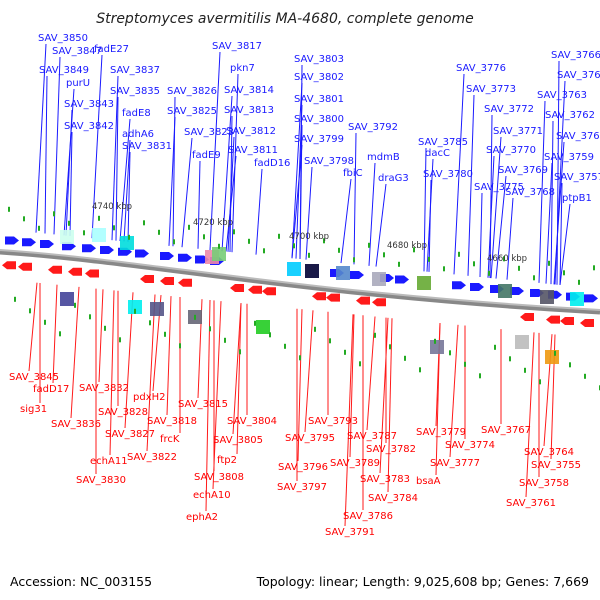  I want to click on genome-backbone, so click(300, 282).